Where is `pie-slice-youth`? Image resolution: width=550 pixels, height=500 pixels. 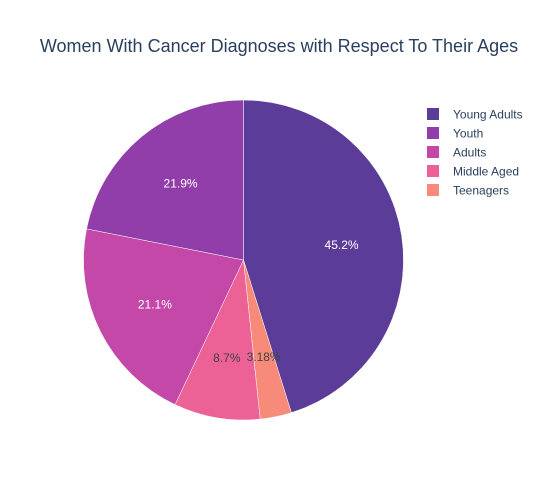
pie-slice-youth is located at coordinates (165, 180).